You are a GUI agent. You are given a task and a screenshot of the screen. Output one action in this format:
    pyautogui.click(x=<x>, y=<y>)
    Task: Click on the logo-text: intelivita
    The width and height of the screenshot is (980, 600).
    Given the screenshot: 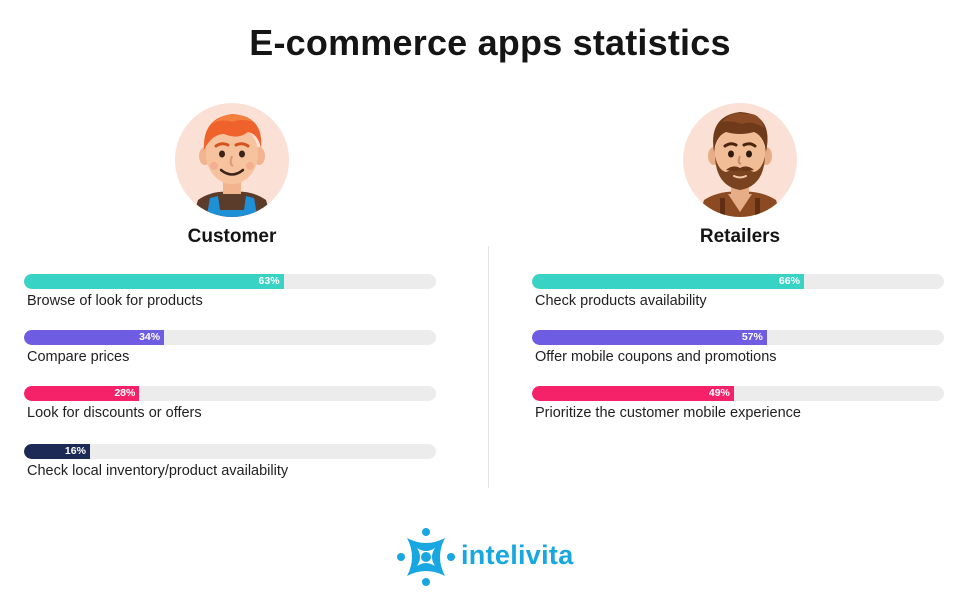 What is the action you would take?
    pyautogui.click(x=517, y=555)
    